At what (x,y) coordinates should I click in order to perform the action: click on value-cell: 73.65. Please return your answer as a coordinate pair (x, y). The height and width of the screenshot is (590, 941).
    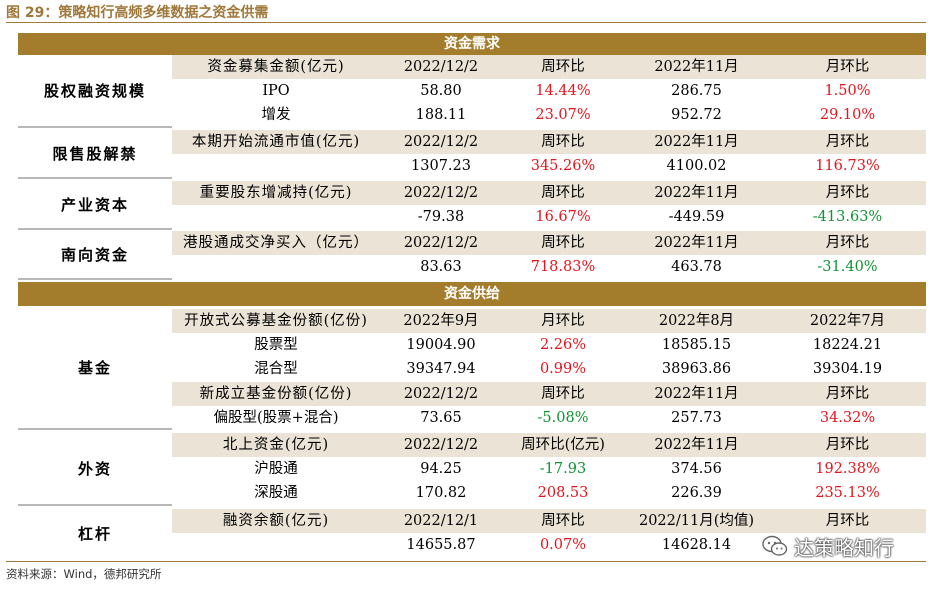
    Looking at the image, I should click on (441, 418).